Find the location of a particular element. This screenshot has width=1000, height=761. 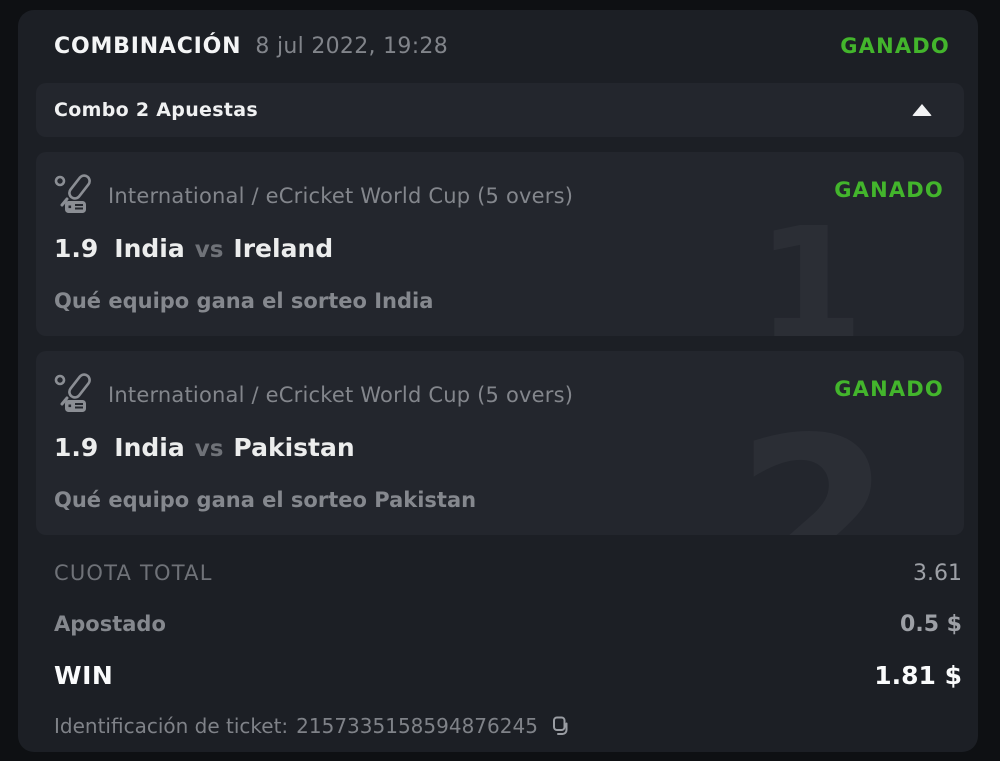

stake-value: 0.5 $ is located at coordinates (931, 624).